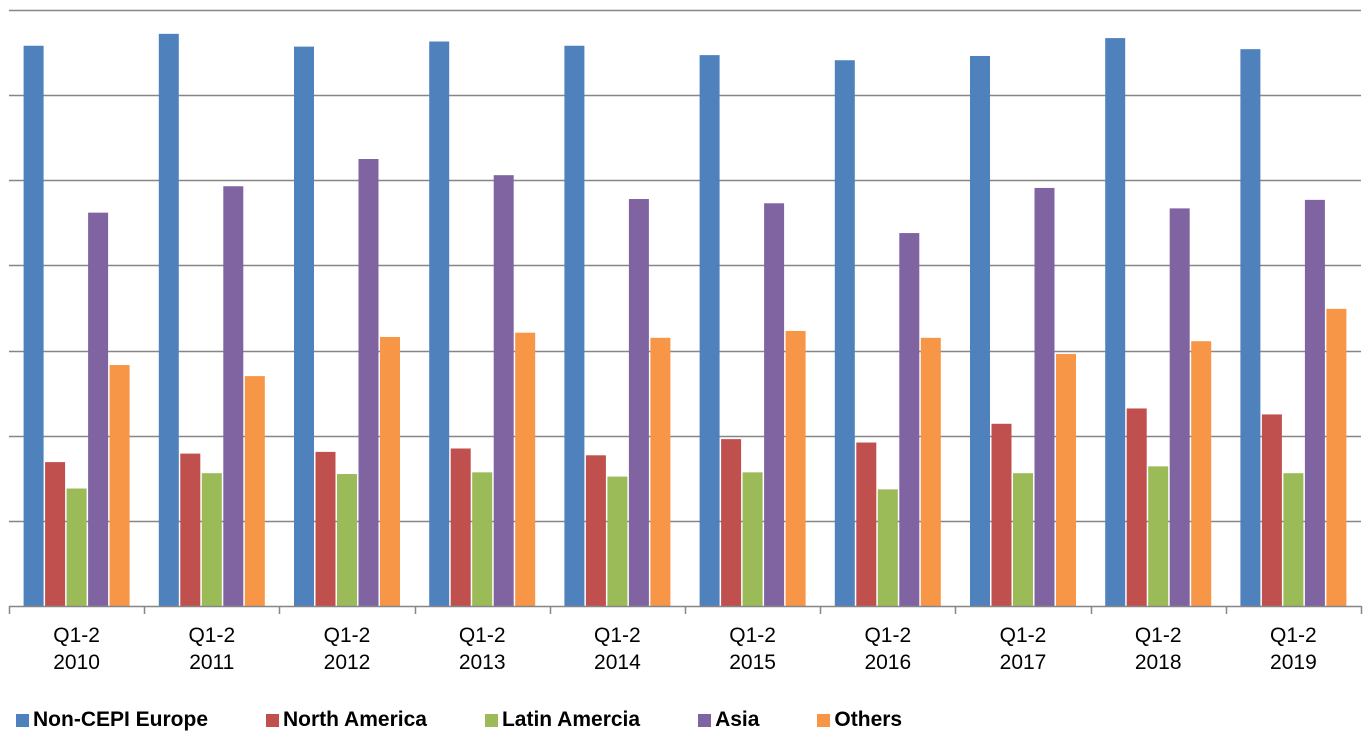 Image resolution: width=1369 pixels, height=733 pixels. I want to click on legend-label: North America, so click(355, 719).